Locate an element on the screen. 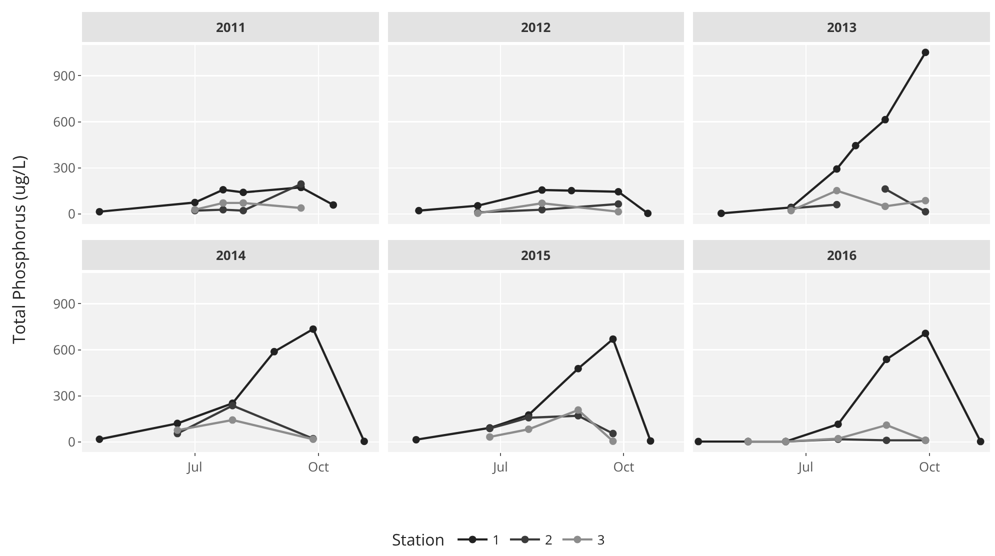 The height and width of the screenshot is (556, 995). legend-label: 3 is located at coordinates (601, 539).